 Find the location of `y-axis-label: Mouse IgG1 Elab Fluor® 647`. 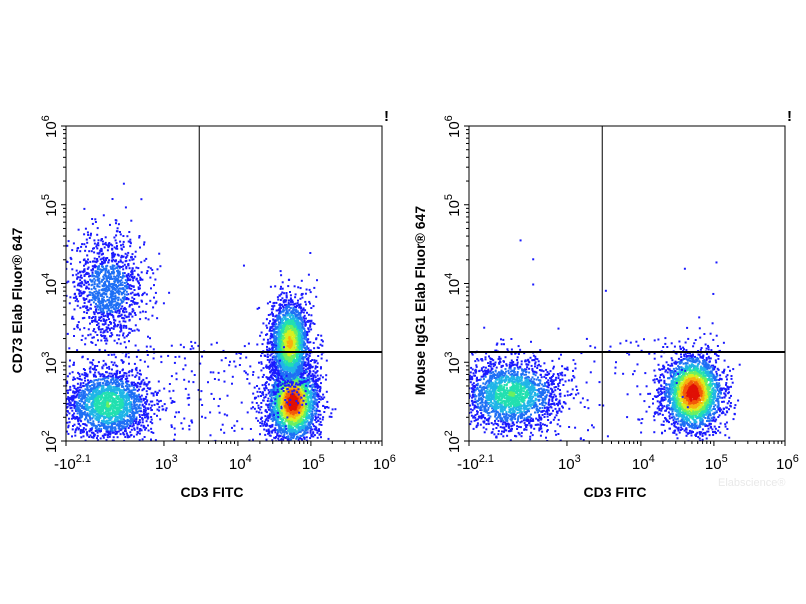

y-axis-label: Mouse IgG1 Elab Fluor® 647 is located at coordinates (420, 300).